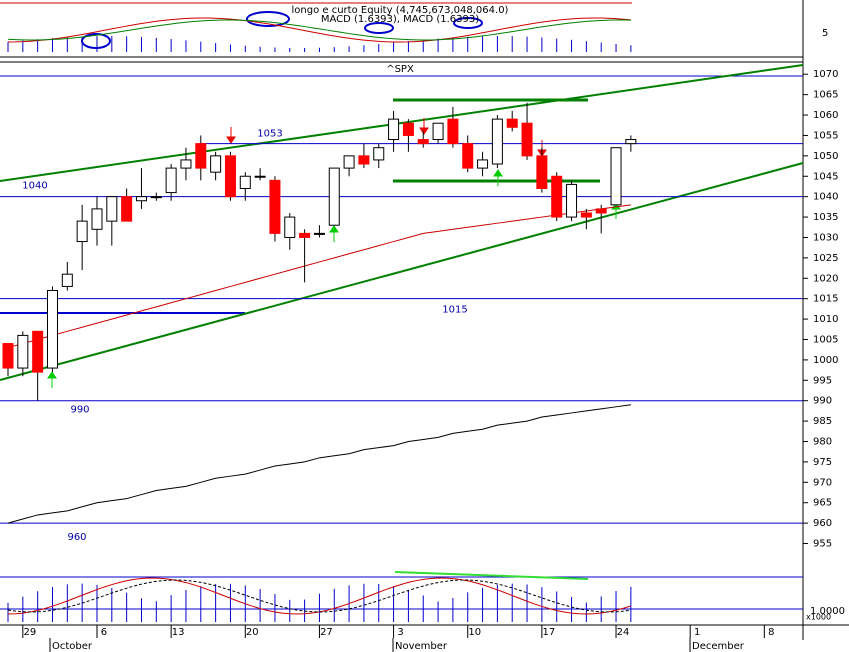 Image resolution: width=849 pixels, height=652 pixels. Describe the element at coordinates (825, 319) in the screenshot. I see `y-tick-label: 1010` at that location.